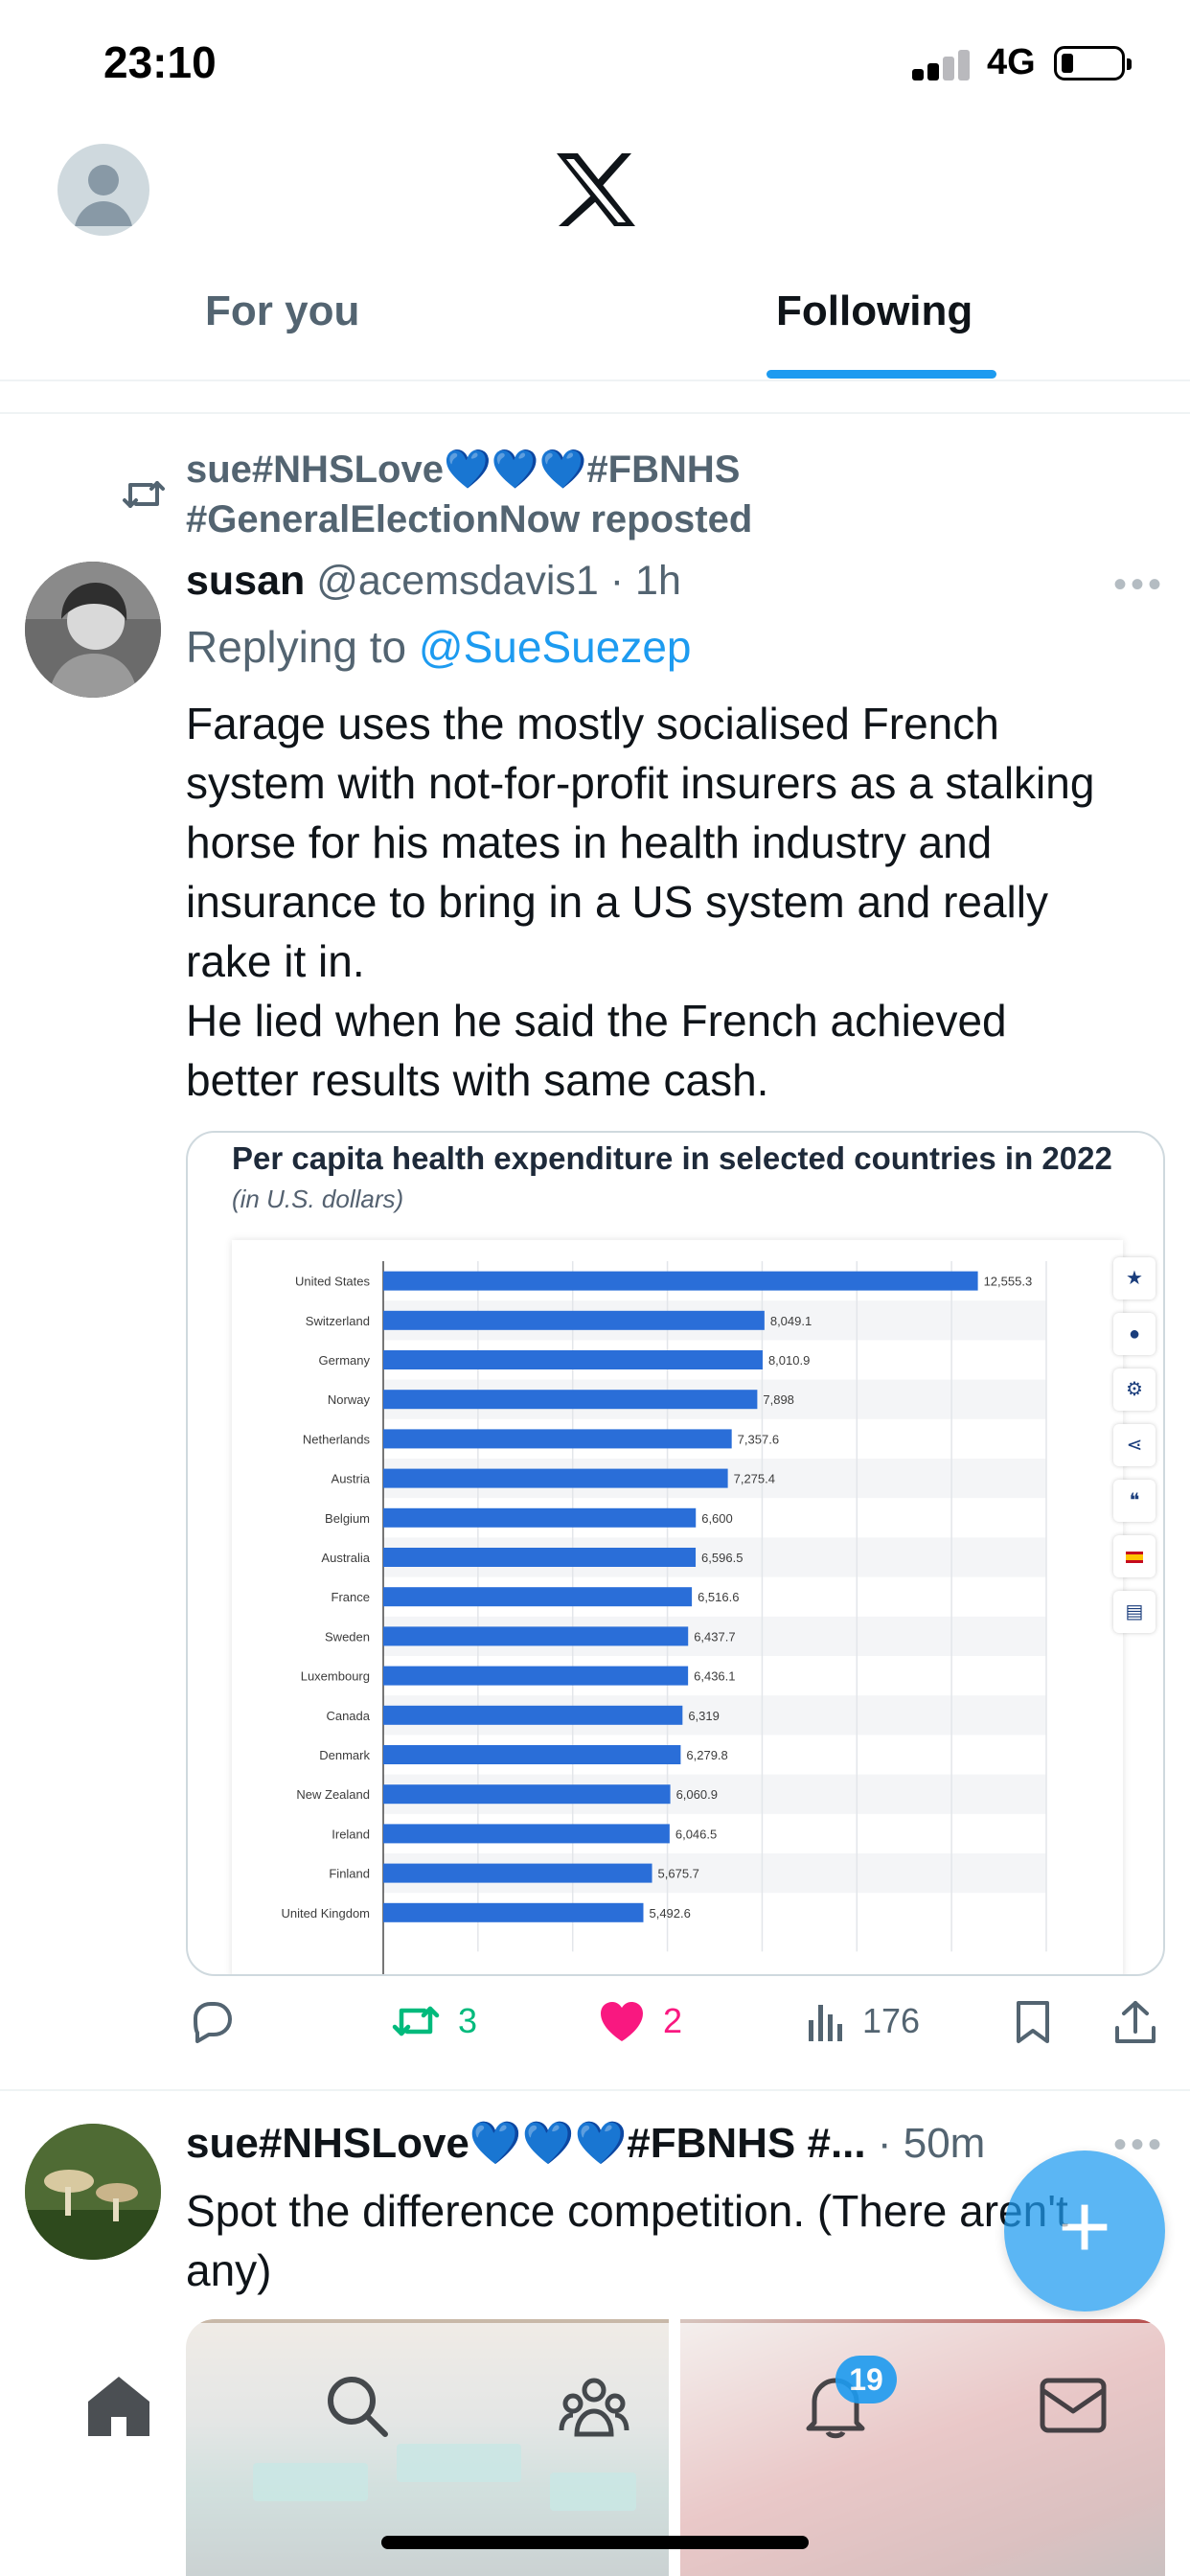  What do you see at coordinates (715, 1676) in the screenshot?
I see `value-label: 6,436.1` at bounding box center [715, 1676].